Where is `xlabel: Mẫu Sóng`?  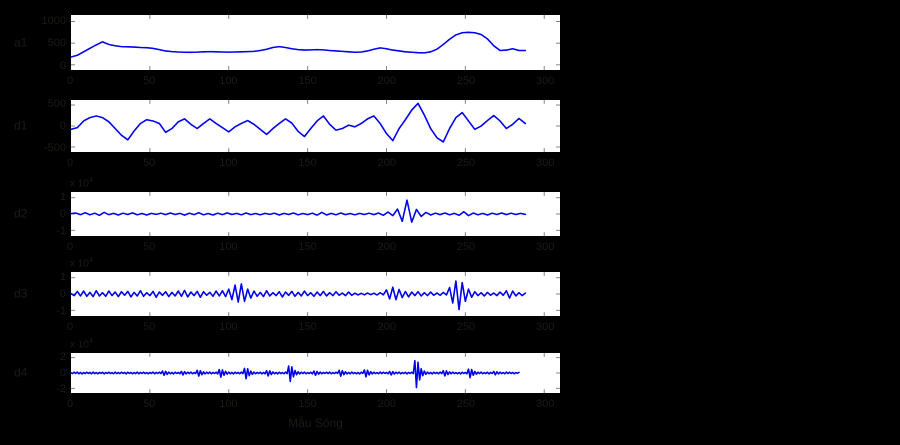 xlabel: Mẫu Sóng is located at coordinates (315, 423).